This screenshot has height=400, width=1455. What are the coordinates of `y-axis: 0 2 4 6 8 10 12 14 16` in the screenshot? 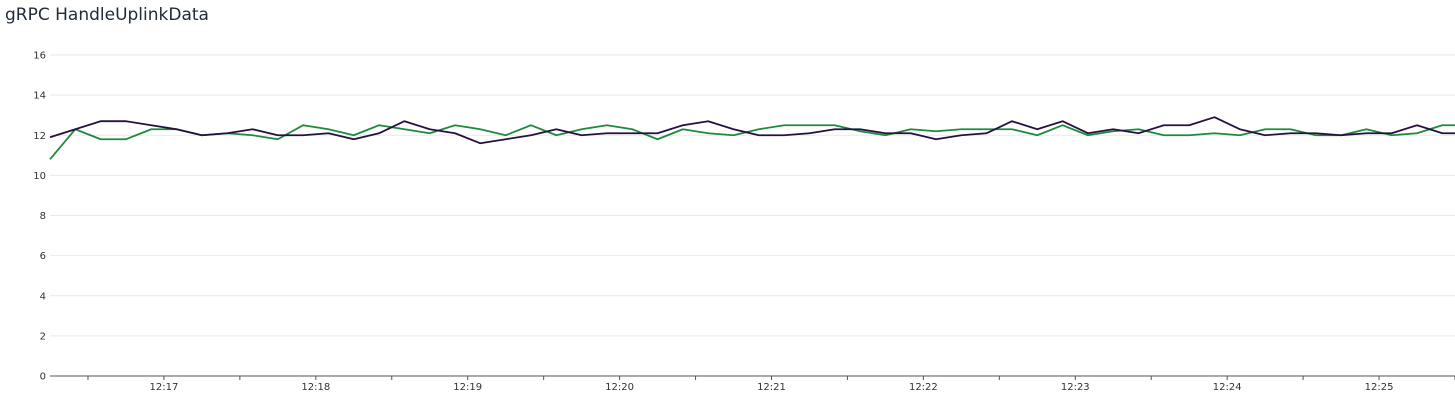 It's located at (39, 217).